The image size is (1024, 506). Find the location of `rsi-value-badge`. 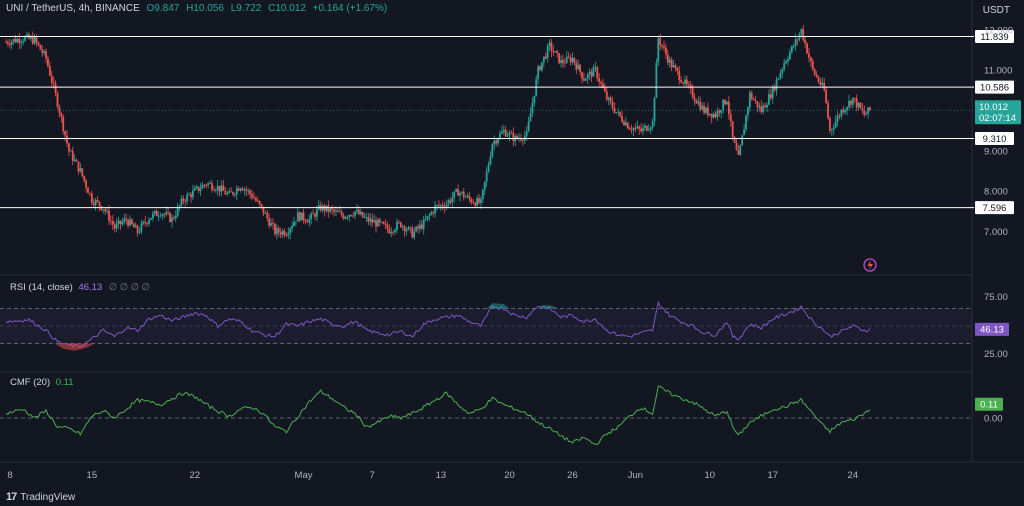

rsi-value-badge is located at coordinates (992, 329).